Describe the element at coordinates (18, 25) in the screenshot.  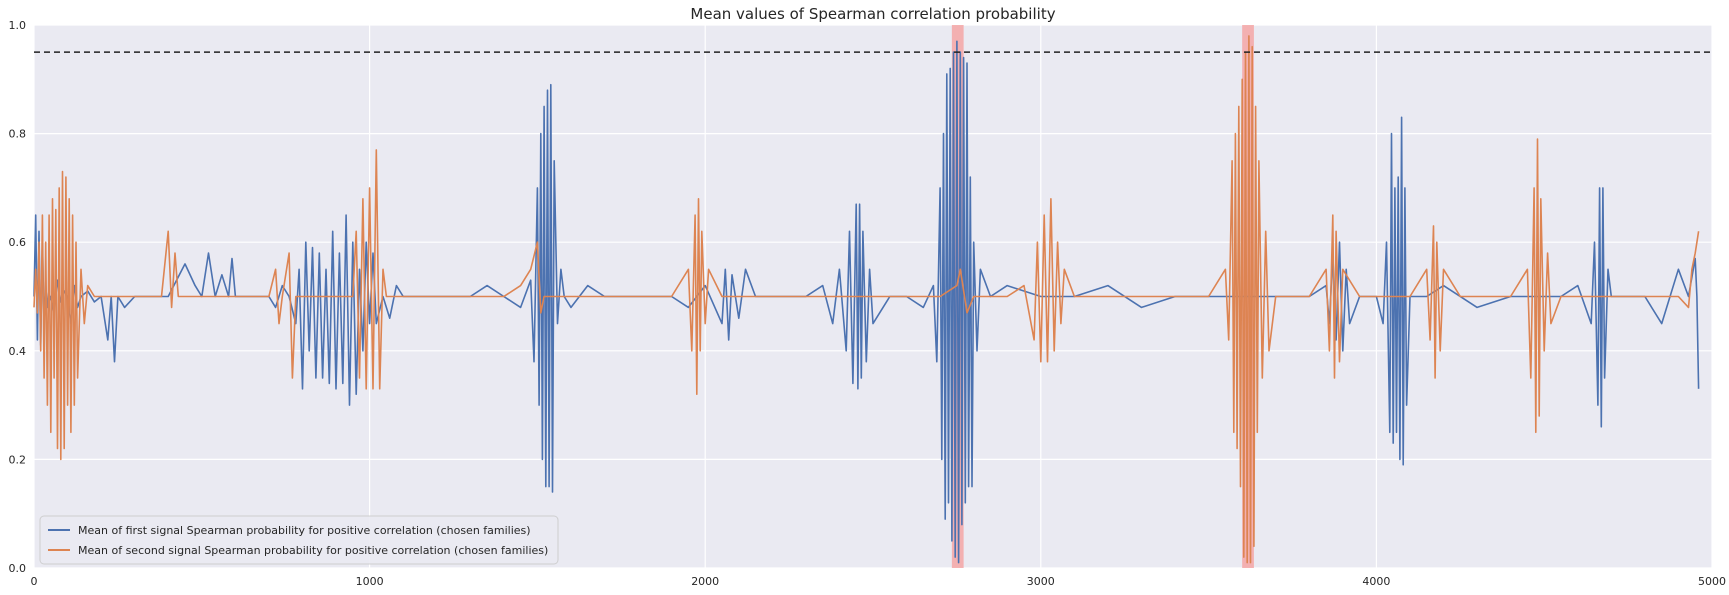
I see `y-tick-label: 1.0` at that location.